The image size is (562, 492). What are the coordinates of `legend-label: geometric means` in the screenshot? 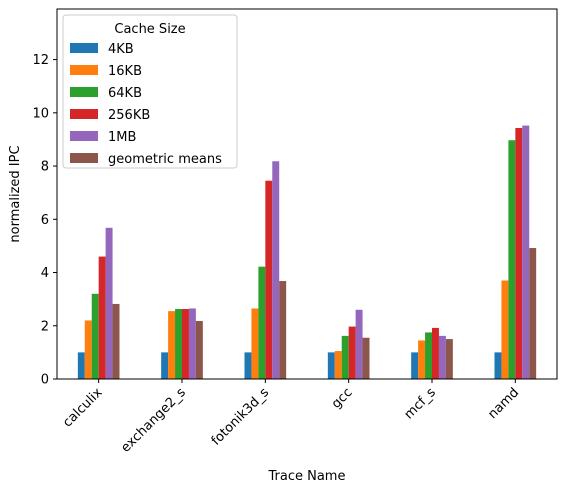 It's located at (165, 159).